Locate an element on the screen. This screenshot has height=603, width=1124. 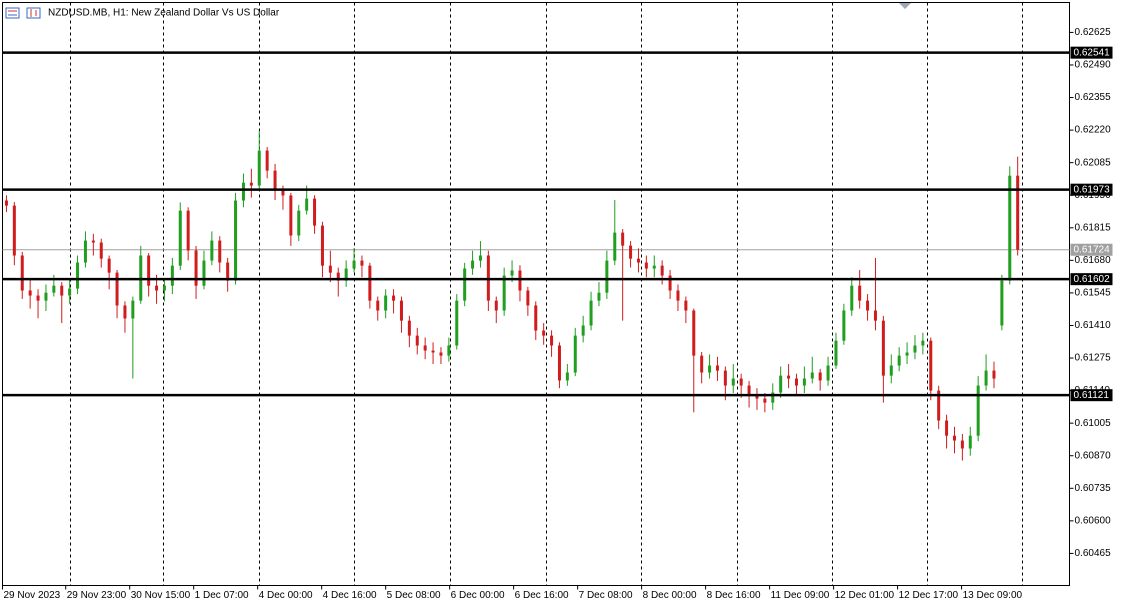
x-tick-label: 5 Dec 08:00 is located at coordinates (414, 595).